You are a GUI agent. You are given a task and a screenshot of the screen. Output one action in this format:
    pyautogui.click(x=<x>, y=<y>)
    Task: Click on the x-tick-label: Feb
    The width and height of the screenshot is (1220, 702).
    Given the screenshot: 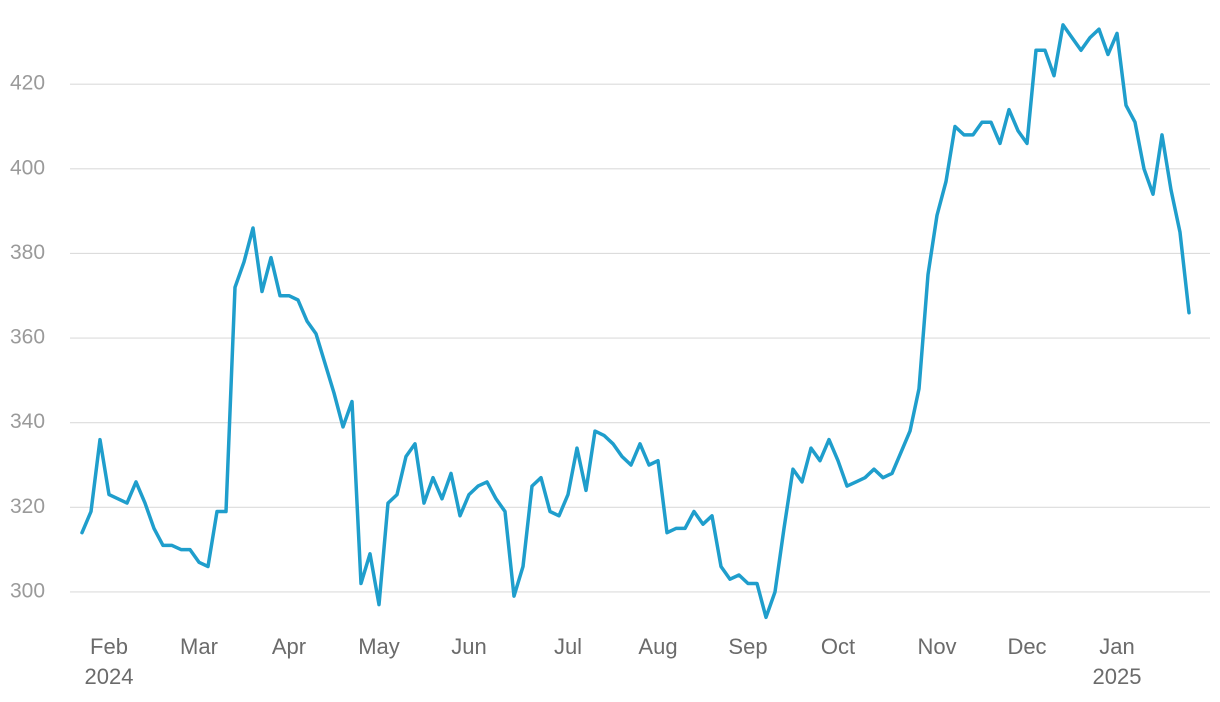 What is the action you would take?
    pyautogui.click(x=109, y=646)
    